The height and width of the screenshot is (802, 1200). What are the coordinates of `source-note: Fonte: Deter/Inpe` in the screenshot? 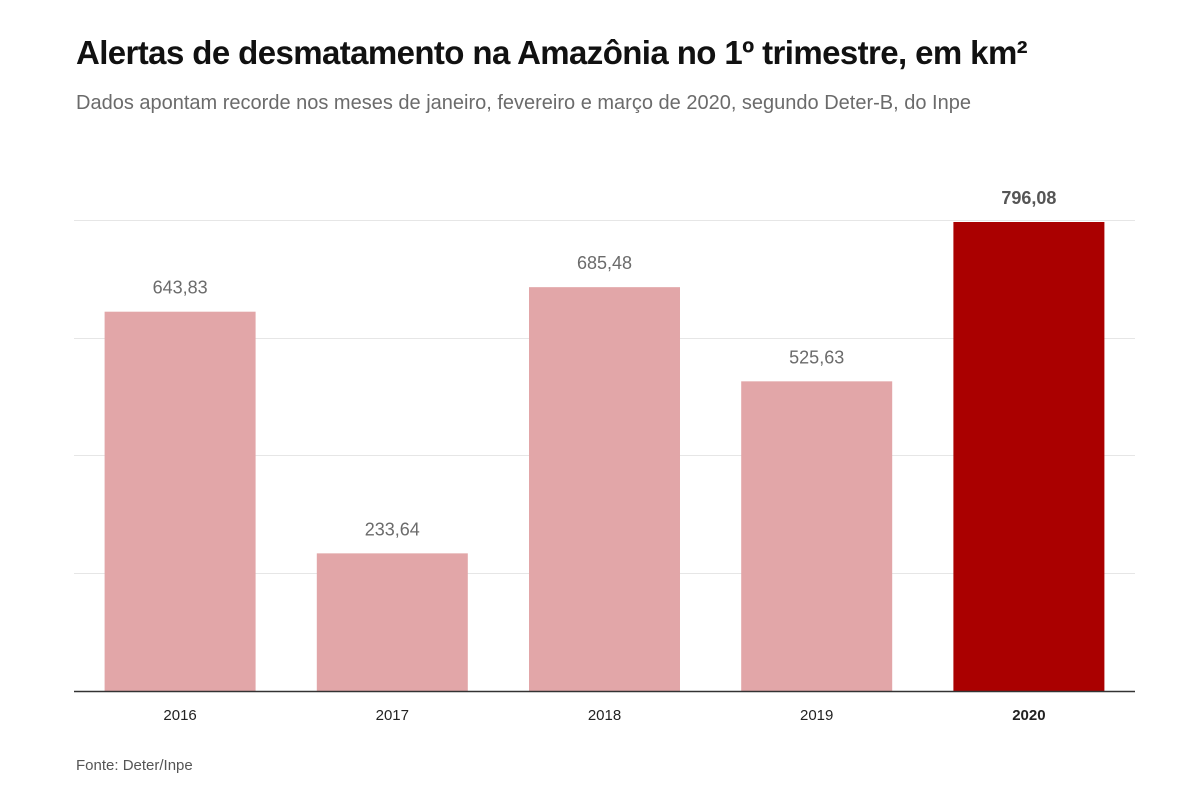 It's located at (134, 765).